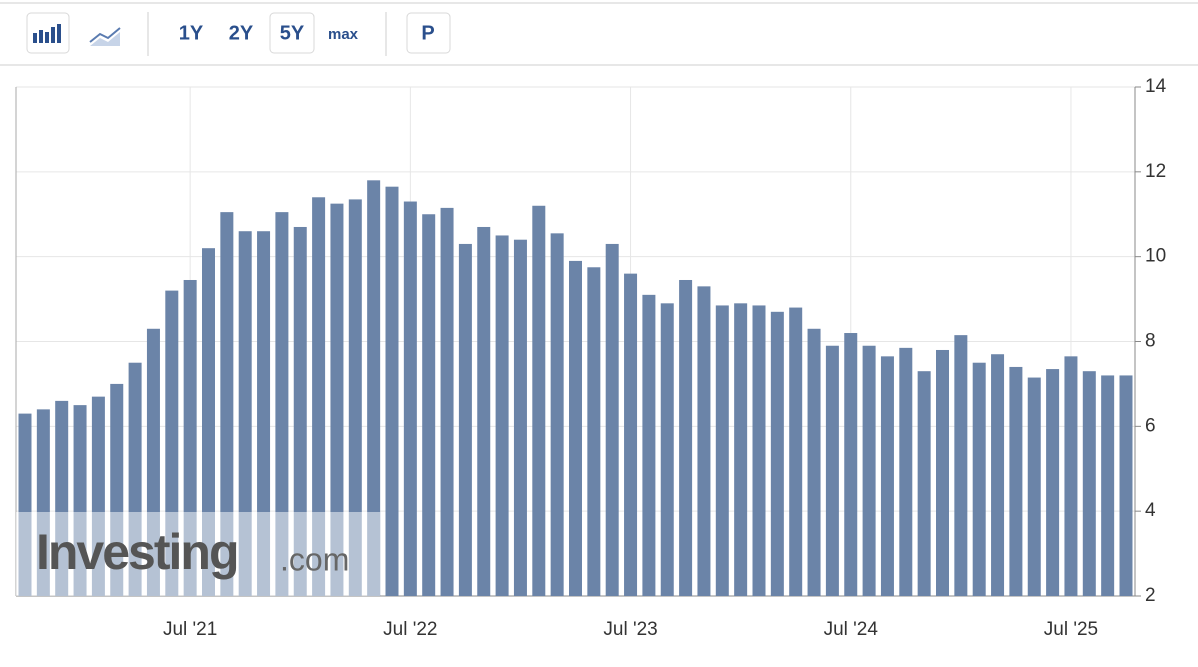 The width and height of the screenshot is (1198, 667). I want to click on p-button: P, so click(427, 33).